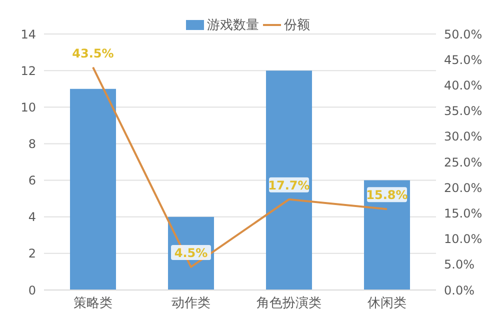  What do you see at coordinates (32, 253) in the screenshot?
I see `y-tick-label: 2` at bounding box center [32, 253].